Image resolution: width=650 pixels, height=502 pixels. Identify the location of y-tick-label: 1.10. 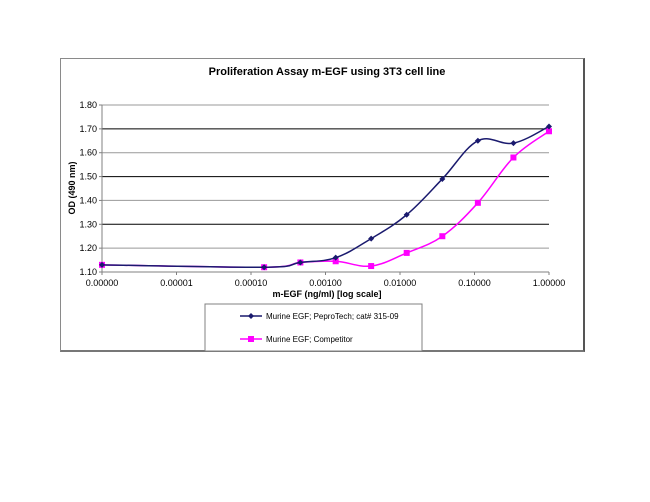
(88, 272).